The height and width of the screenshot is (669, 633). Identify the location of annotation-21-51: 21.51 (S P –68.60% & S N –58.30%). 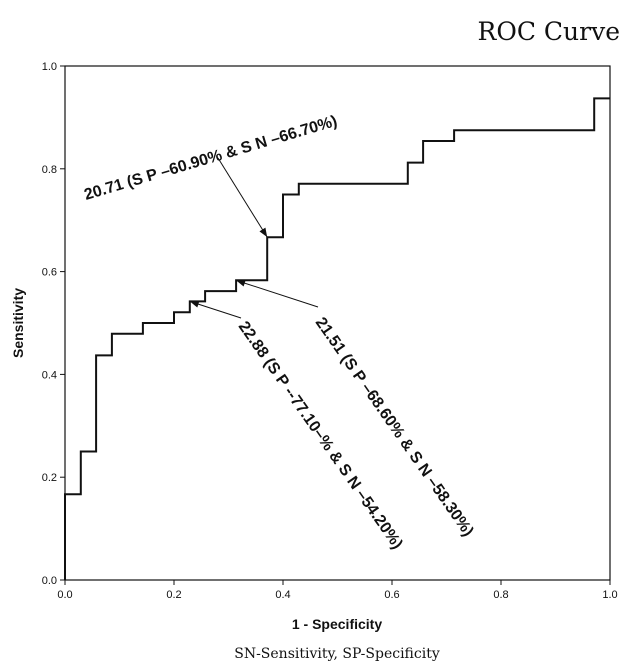
(394, 427).